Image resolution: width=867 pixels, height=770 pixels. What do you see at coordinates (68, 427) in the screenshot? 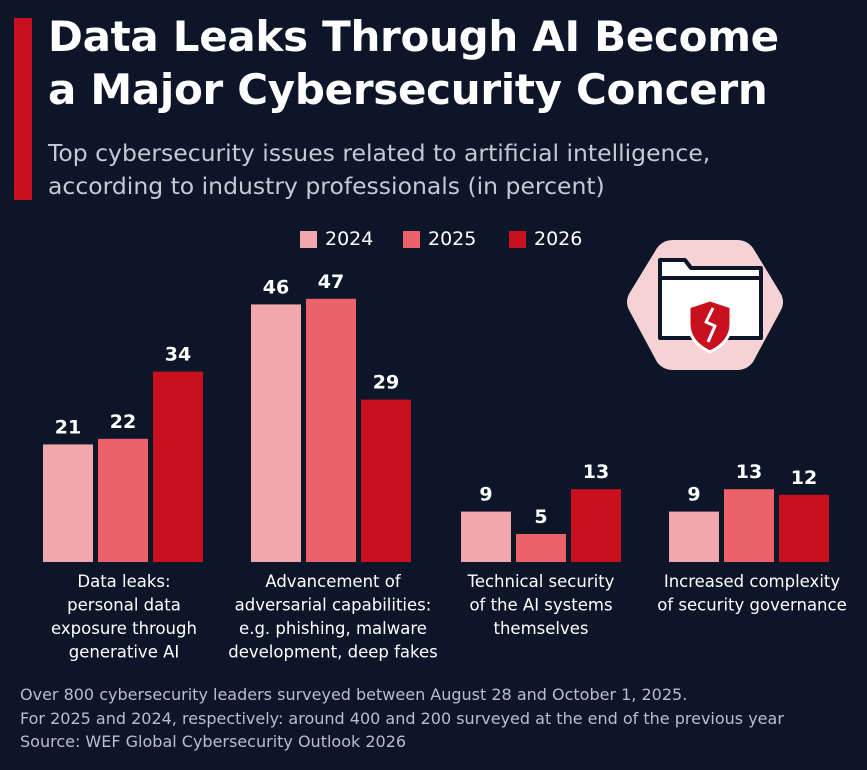
I see `data-label: 21` at bounding box center [68, 427].